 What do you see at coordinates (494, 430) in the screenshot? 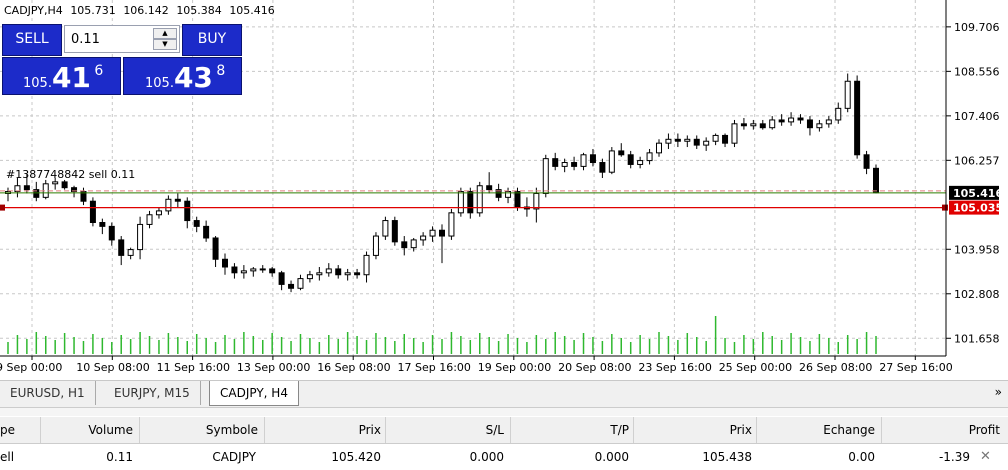
I see `col-sl-label: S/L` at bounding box center [494, 430].